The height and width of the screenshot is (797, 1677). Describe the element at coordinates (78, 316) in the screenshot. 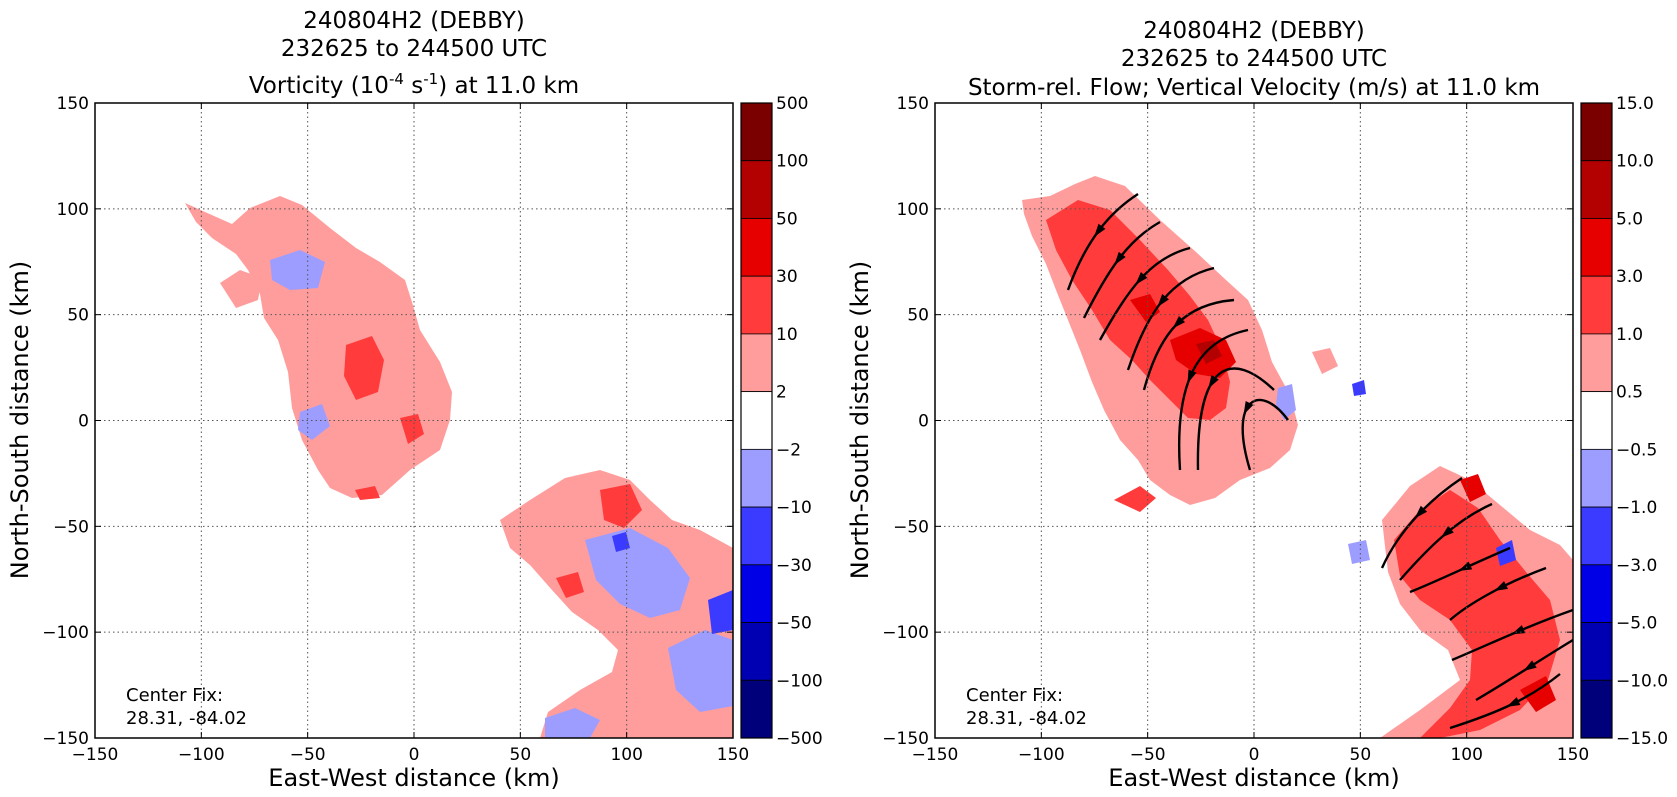

I see `left-y-tick-label: 50` at that location.